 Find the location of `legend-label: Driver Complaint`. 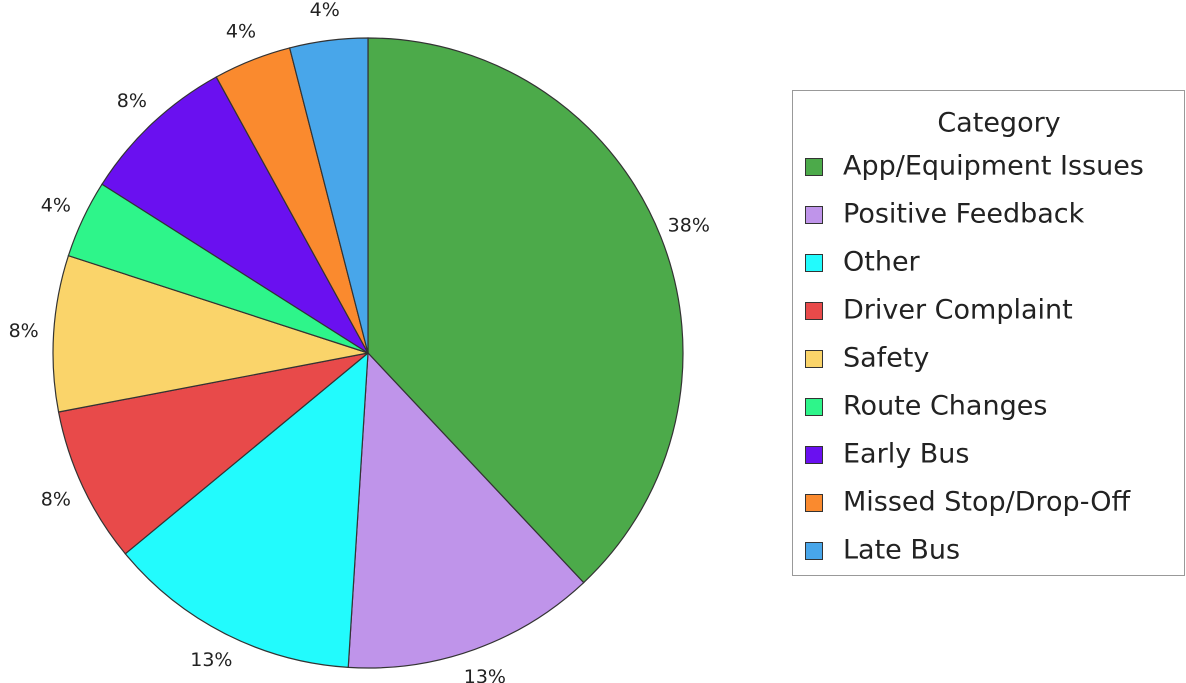

legend-label: Driver Complaint is located at coordinates (958, 310).